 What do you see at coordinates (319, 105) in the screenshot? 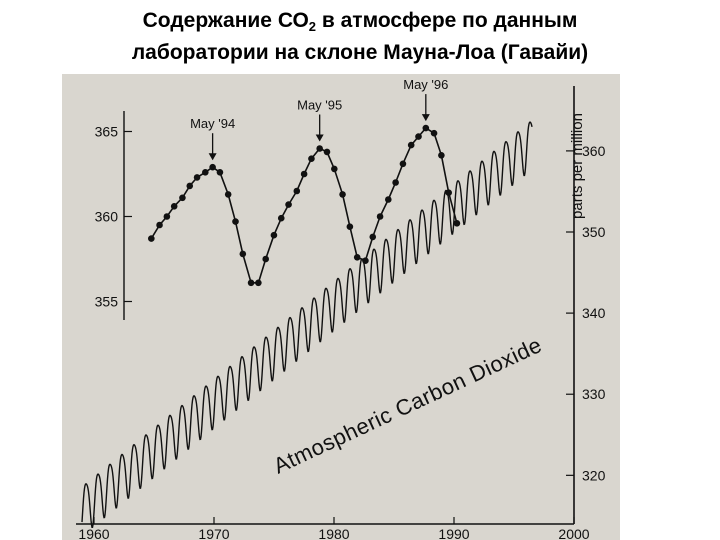
I see `callout-label: May '95` at bounding box center [319, 105].